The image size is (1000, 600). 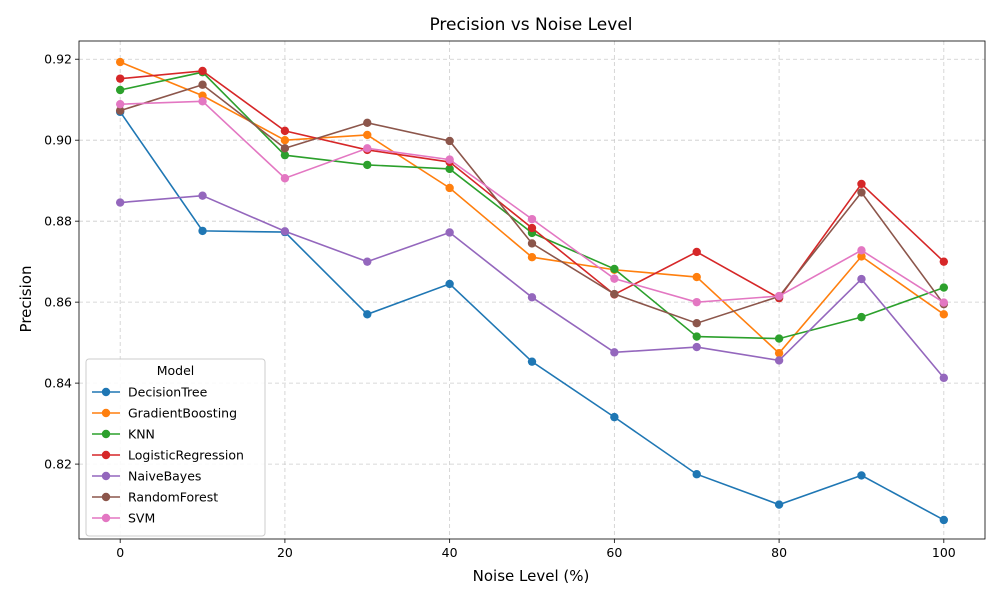 I want to click on y-tick-label: 0.88, so click(x=58, y=221).